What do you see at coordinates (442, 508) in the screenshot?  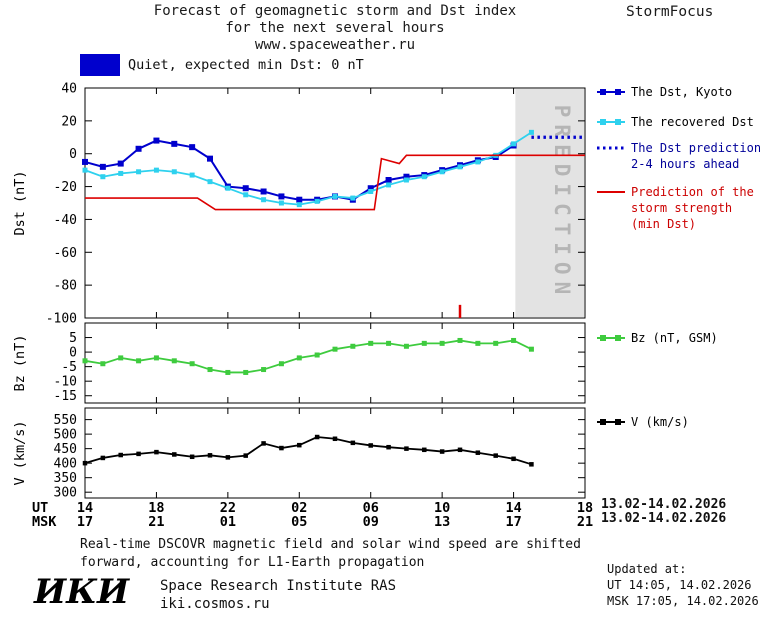 I see `svg-text: 10` at bounding box center [442, 508].